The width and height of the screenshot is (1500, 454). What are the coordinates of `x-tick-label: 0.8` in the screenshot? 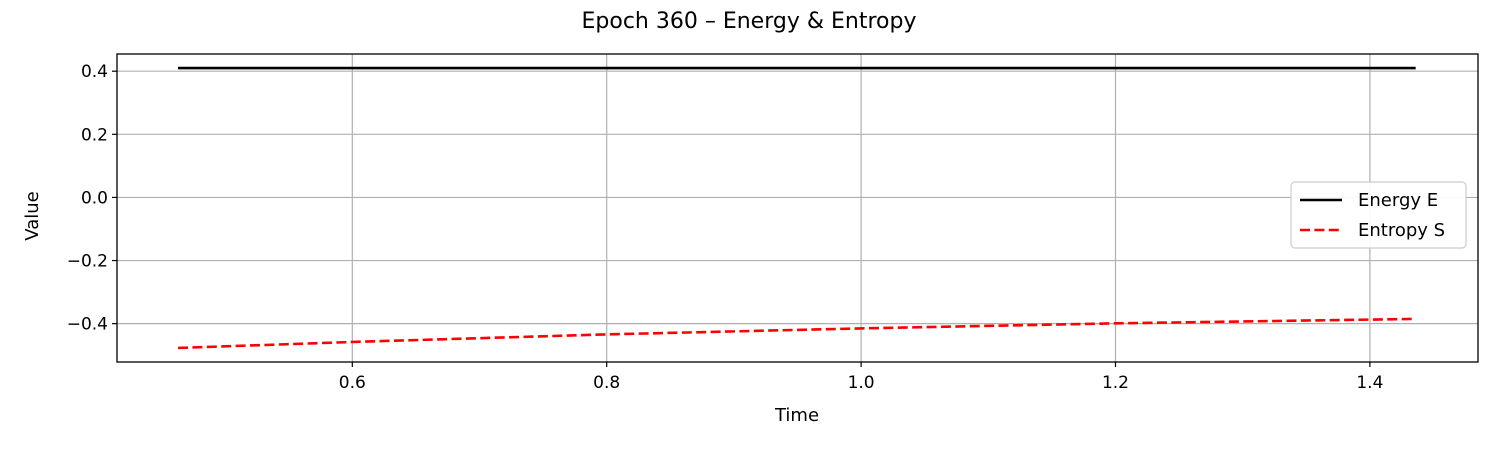 It's located at (606, 383).